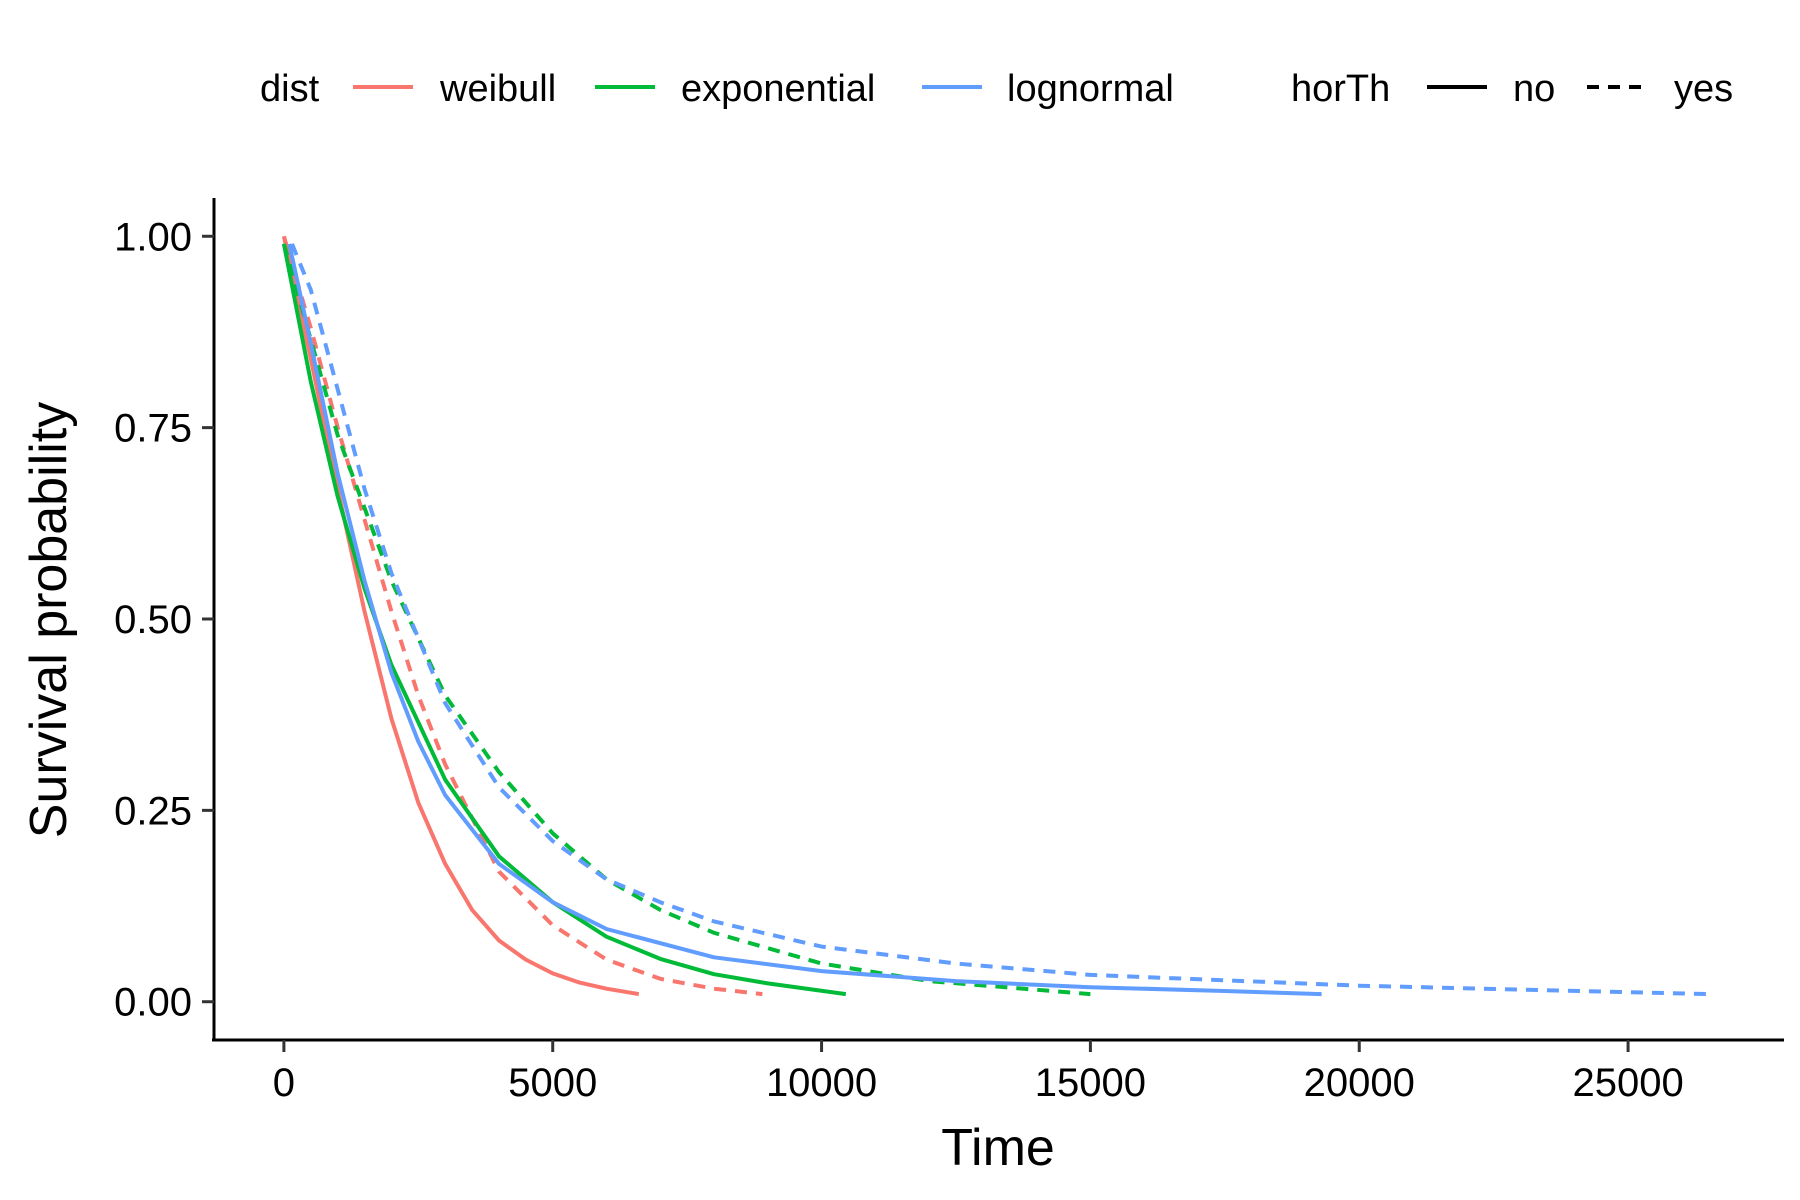 This screenshot has height=1200, width=1800. What do you see at coordinates (552, 1083) in the screenshot?
I see `x-tick-label: 5000` at bounding box center [552, 1083].